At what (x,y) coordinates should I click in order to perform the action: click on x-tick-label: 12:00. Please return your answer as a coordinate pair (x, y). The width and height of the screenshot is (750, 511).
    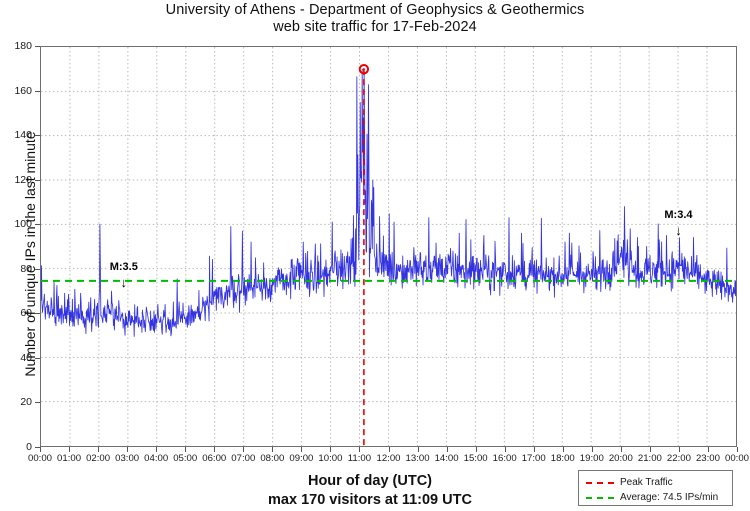
    Looking at the image, I should click on (388, 458).